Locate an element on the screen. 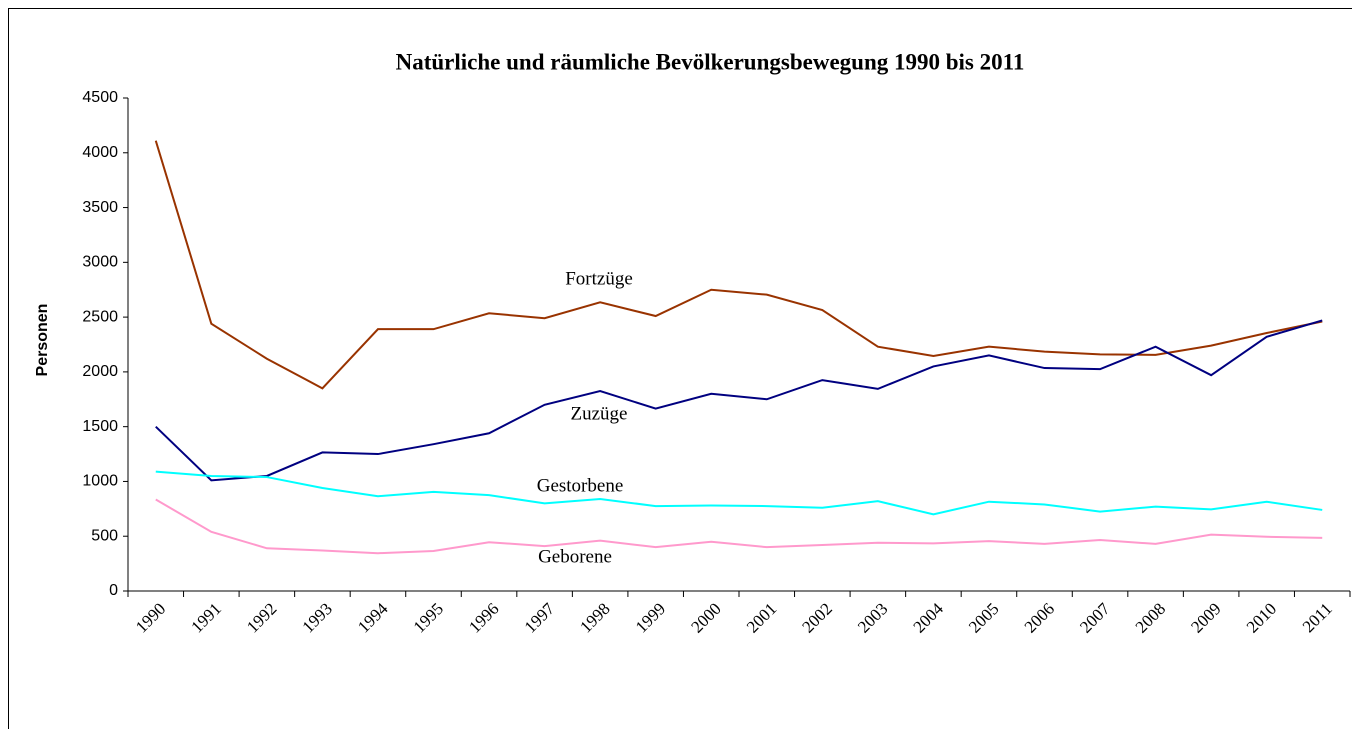  x-tick-label: 1991 is located at coordinates (205, 617).